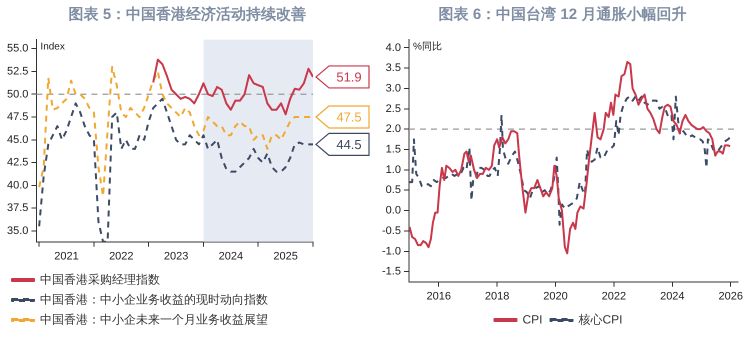 Image resolution: width=751 pixels, height=341 pixels. I want to click on y-tick-label: 3.0, so click(393, 88).